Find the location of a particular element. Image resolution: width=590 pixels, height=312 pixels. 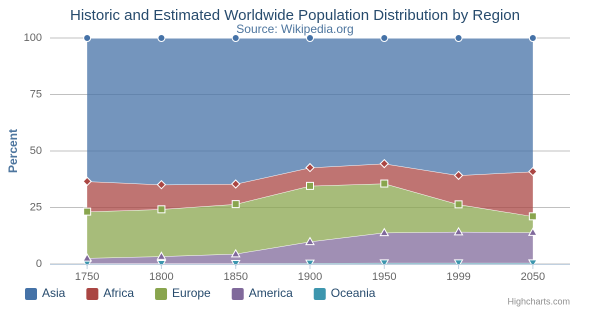

x-tick-label: 1900 is located at coordinates (310, 277).